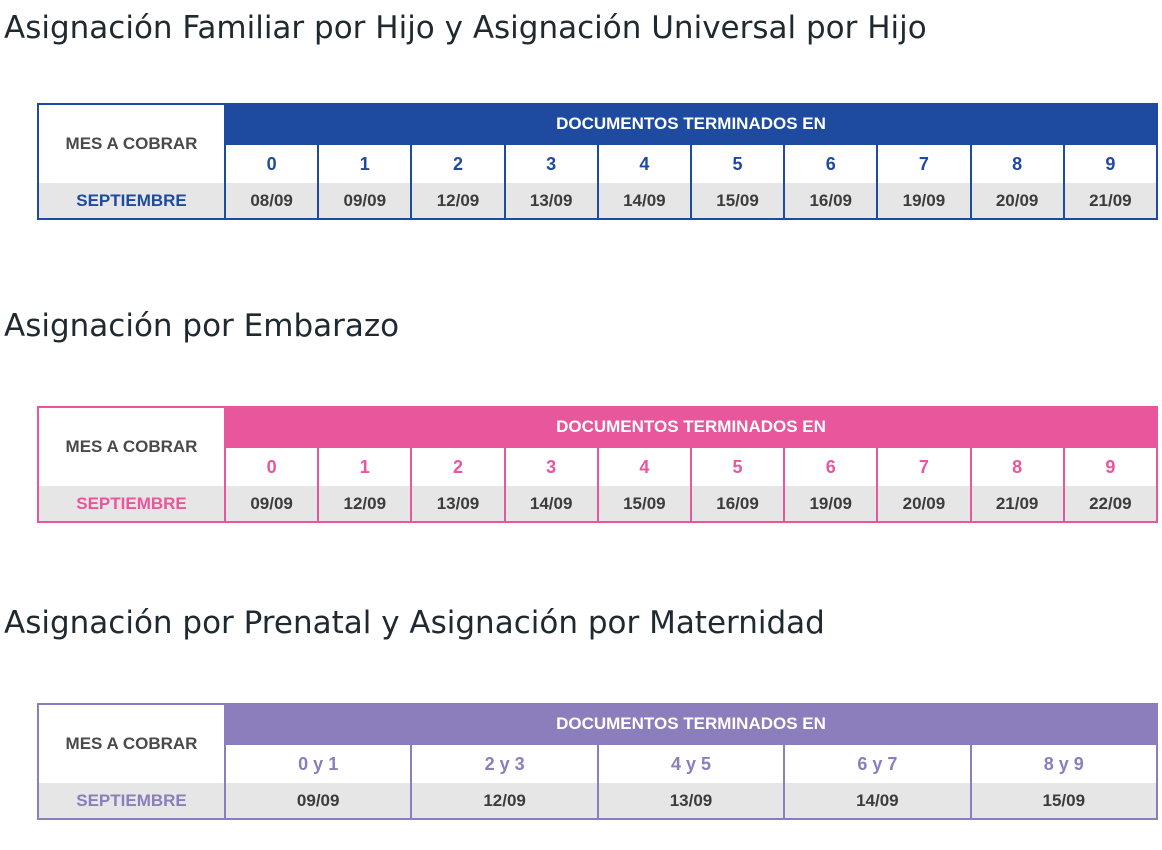  I want to click on date-cell: 22/09, so click(1110, 504).